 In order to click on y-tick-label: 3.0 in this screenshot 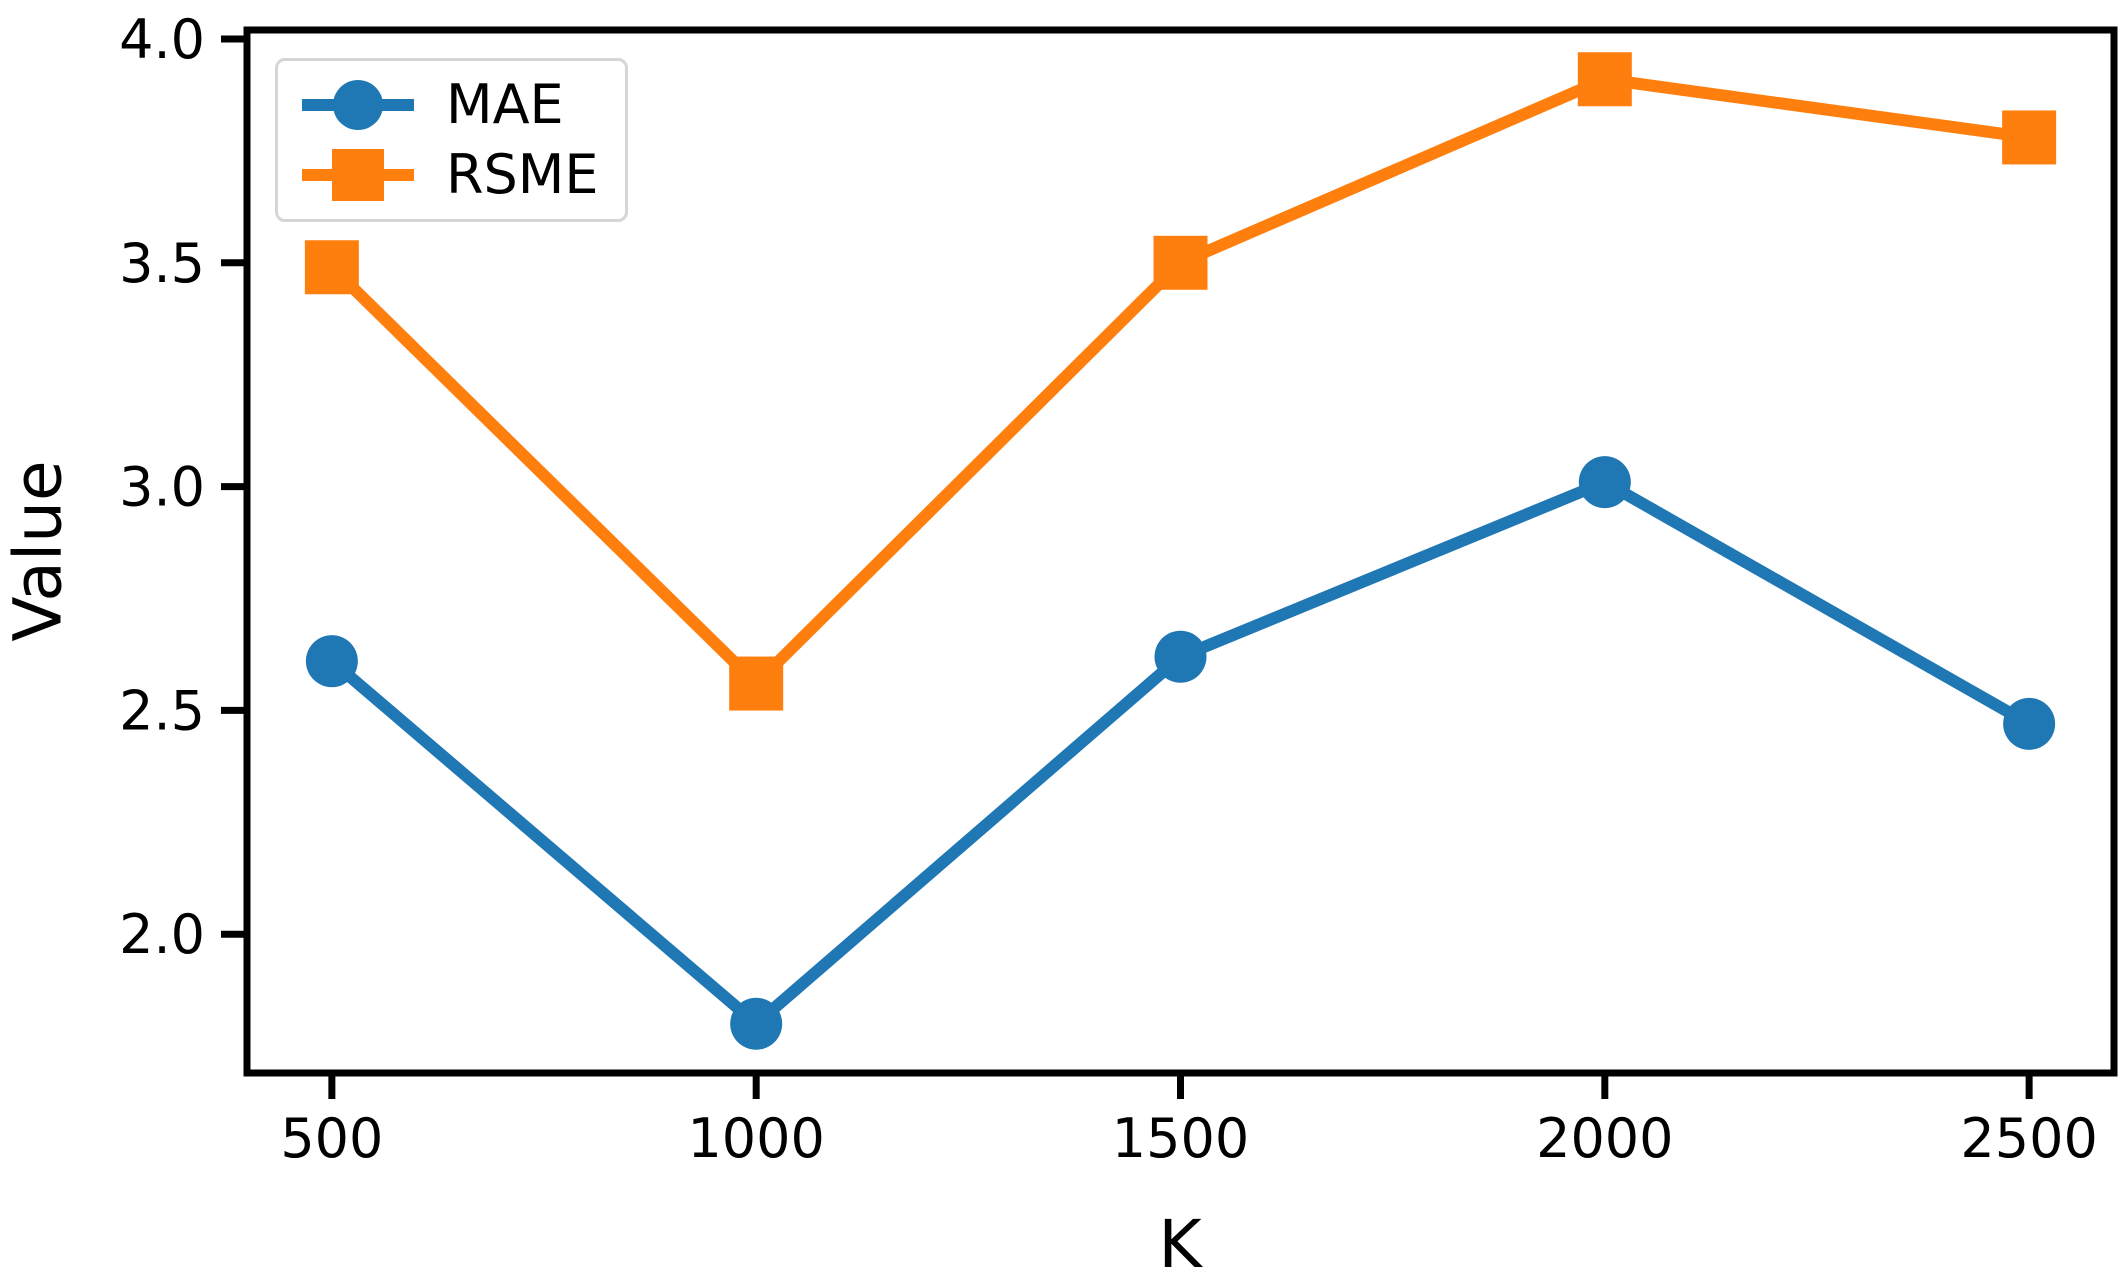, I will do `click(162, 487)`.